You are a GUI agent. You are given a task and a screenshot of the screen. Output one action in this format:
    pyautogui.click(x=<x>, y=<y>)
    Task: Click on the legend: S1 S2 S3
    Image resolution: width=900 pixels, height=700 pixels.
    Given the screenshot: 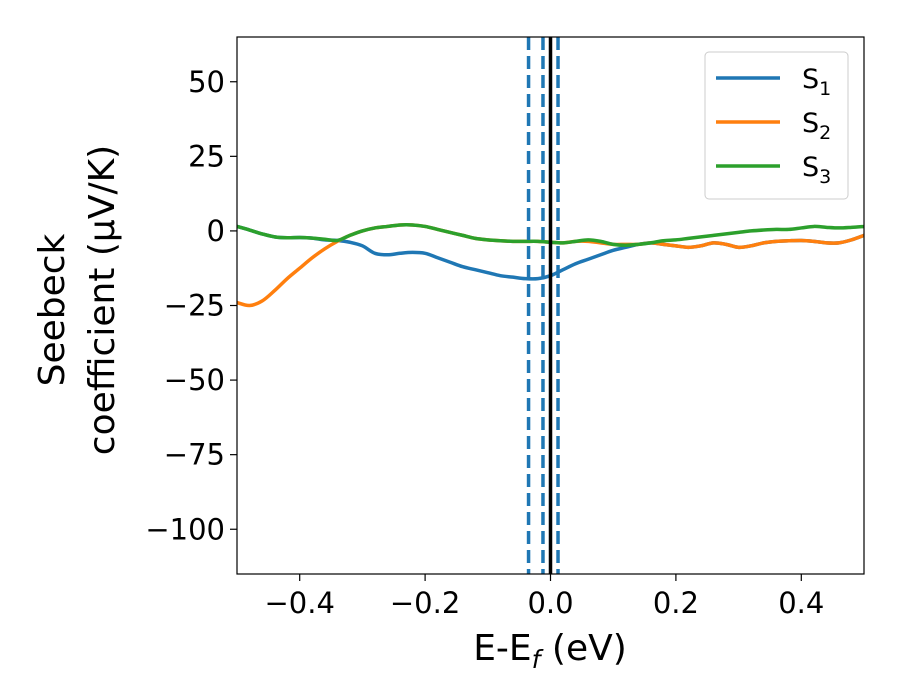 What is the action you would take?
    pyautogui.click(x=776, y=125)
    